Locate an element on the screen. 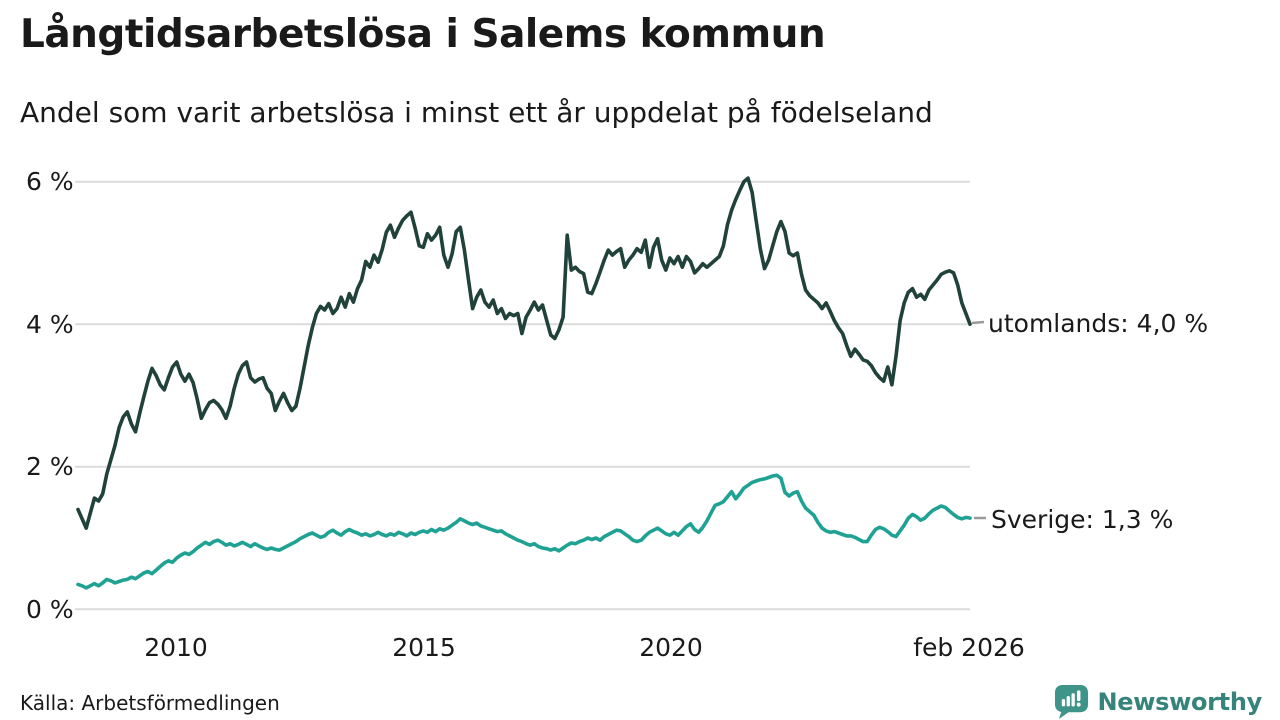 This screenshot has height=720, width=1280. x-axis-label-feb-2026: feb 2026 is located at coordinates (969, 647).